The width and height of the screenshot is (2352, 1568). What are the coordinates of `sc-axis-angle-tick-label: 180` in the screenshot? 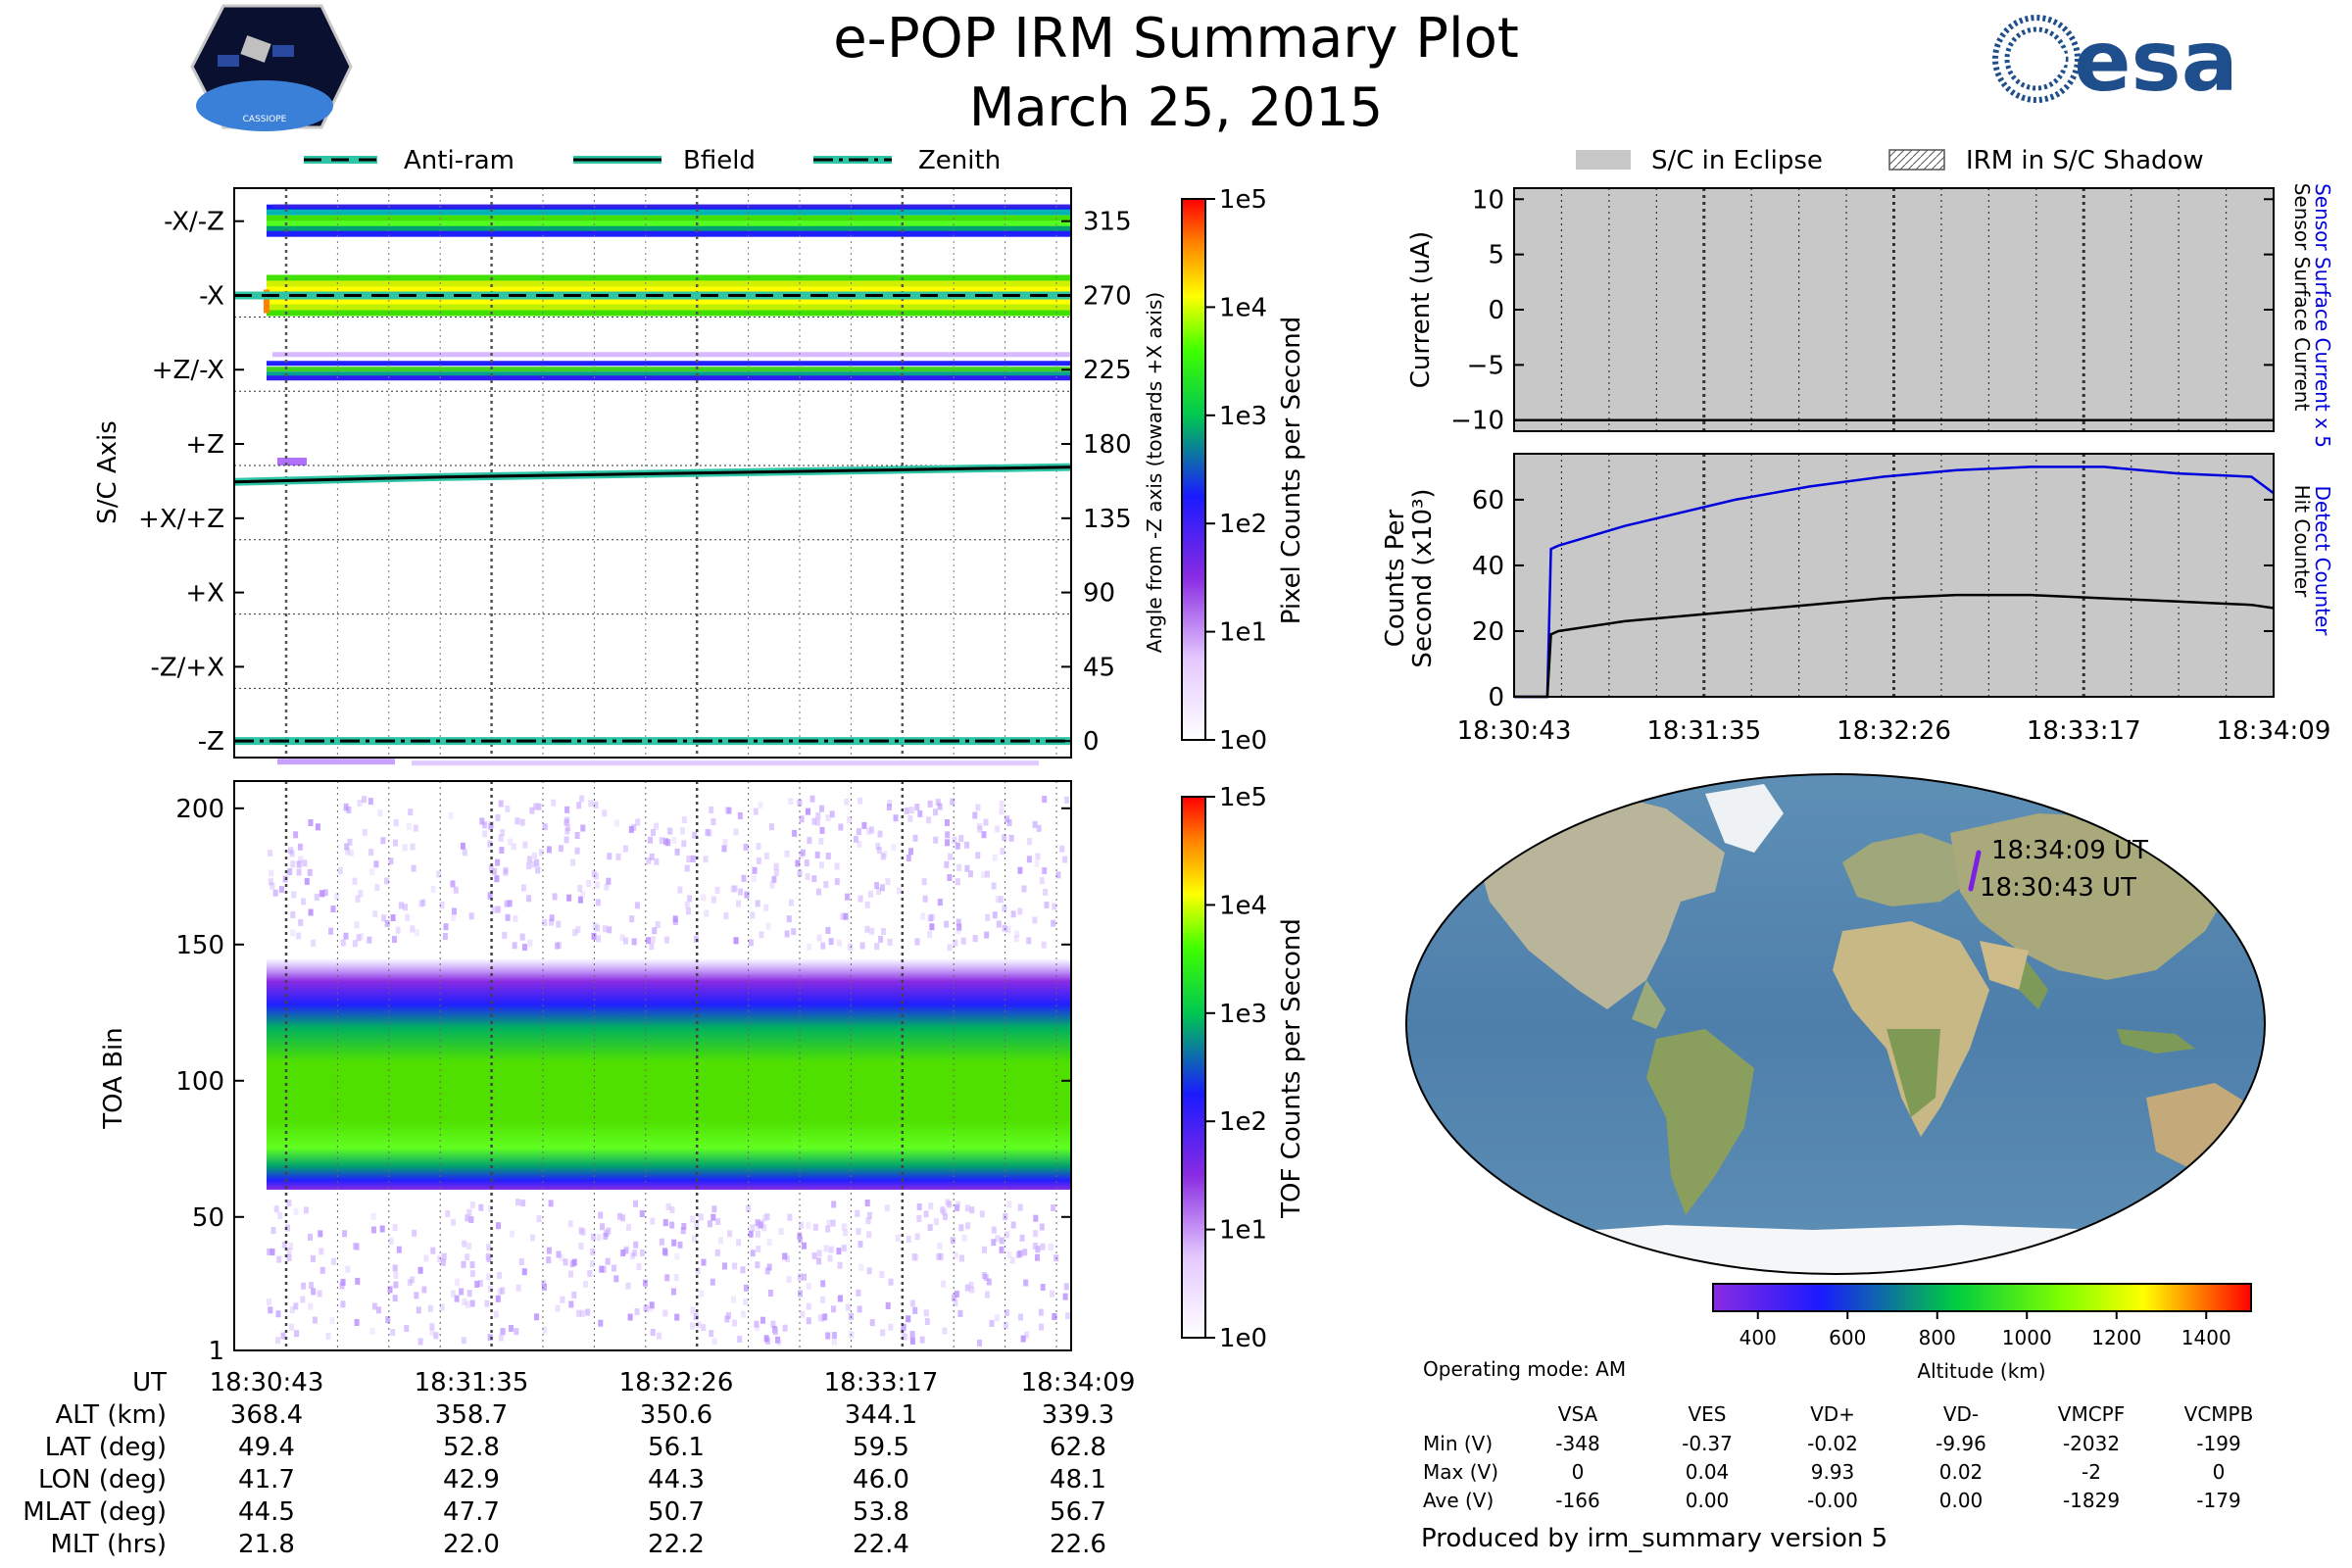 It's located at (1107, 445).